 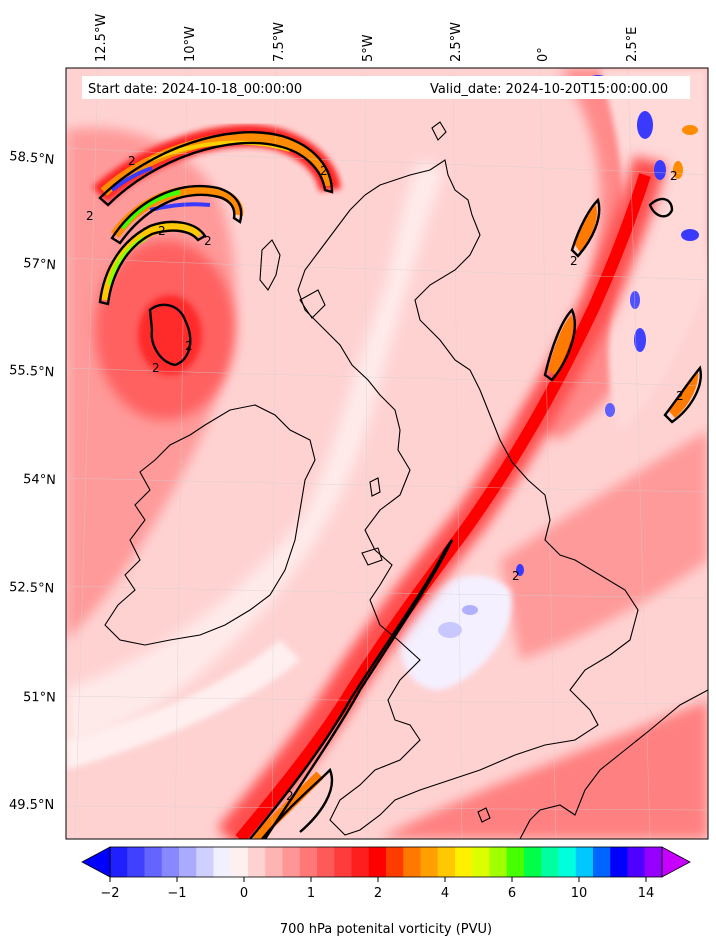 I want to click on colorbar-extend-min, so click(x=96, y=862).